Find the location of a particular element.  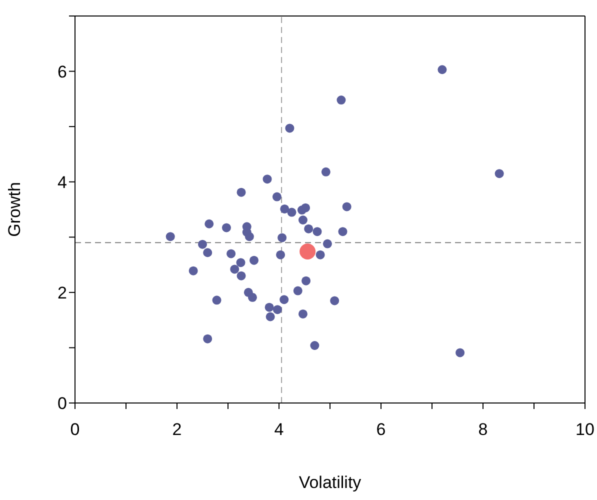

x-tick-label: 8 is located at coordinates (483, 430).